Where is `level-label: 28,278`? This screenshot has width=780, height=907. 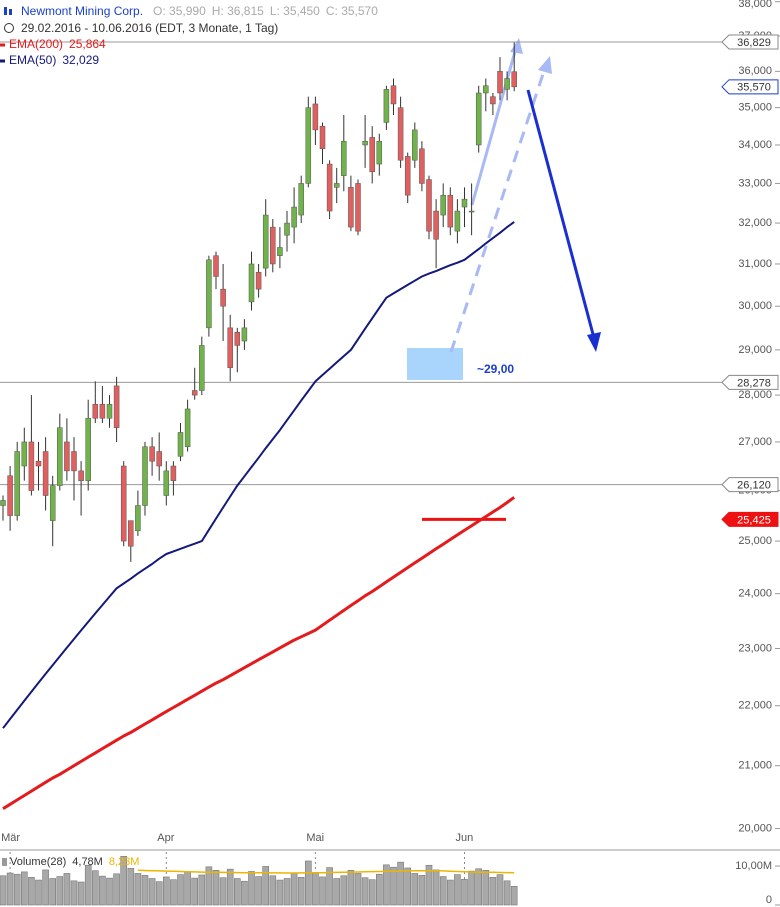 level-label: 28,278 is located at coordinates (754, 383).